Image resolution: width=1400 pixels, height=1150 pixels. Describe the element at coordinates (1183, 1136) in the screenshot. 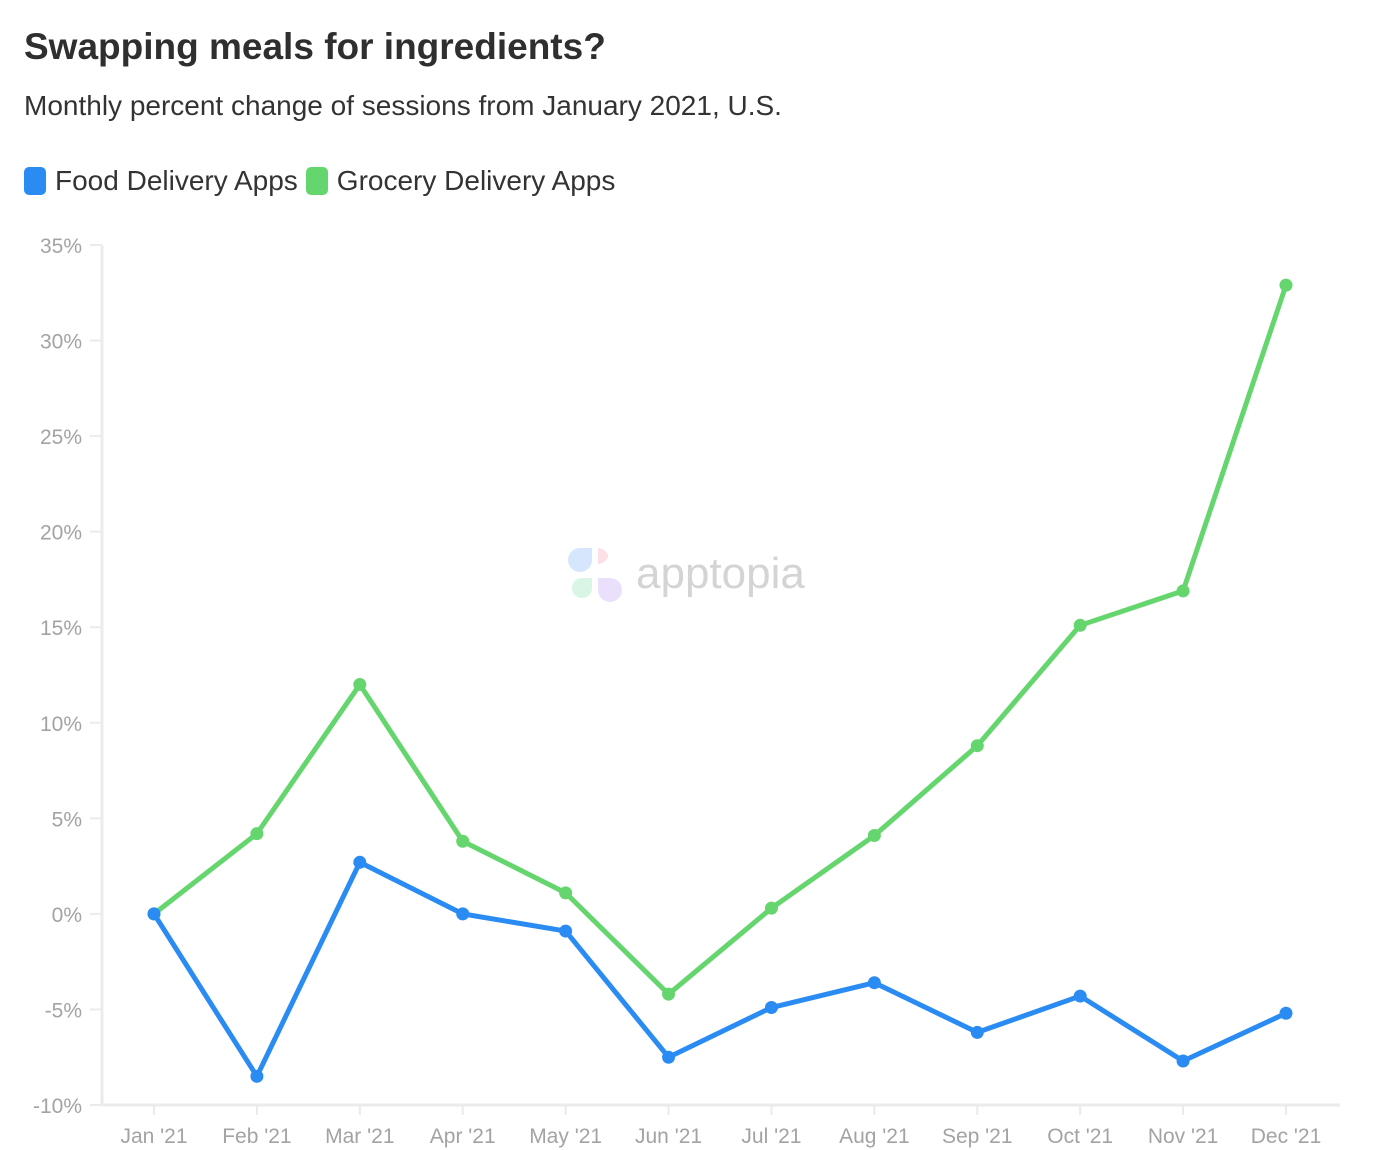

I see `x-tick-label: Nov '21` at that location.